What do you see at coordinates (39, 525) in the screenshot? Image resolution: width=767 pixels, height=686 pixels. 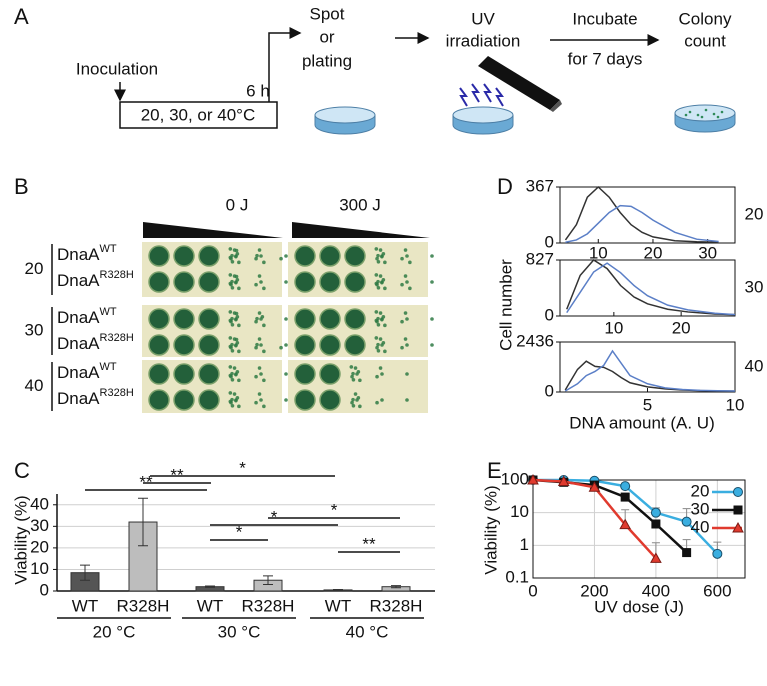 I see `y-tick-label: 30` at bounding box center [39, 525].